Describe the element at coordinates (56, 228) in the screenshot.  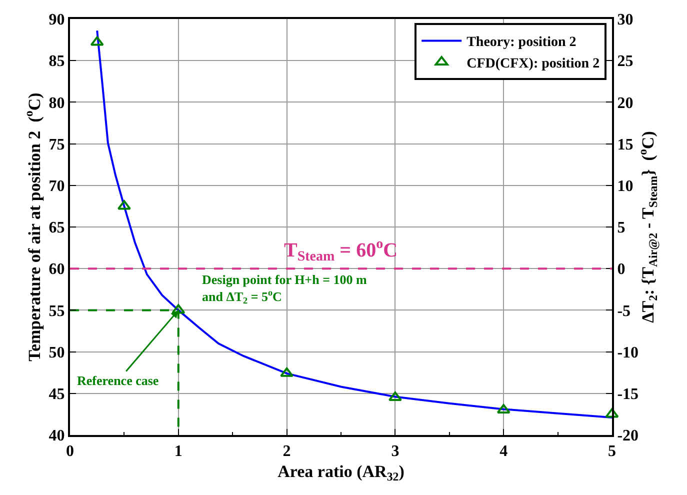
I see `y-tick-label: 65` at that location.